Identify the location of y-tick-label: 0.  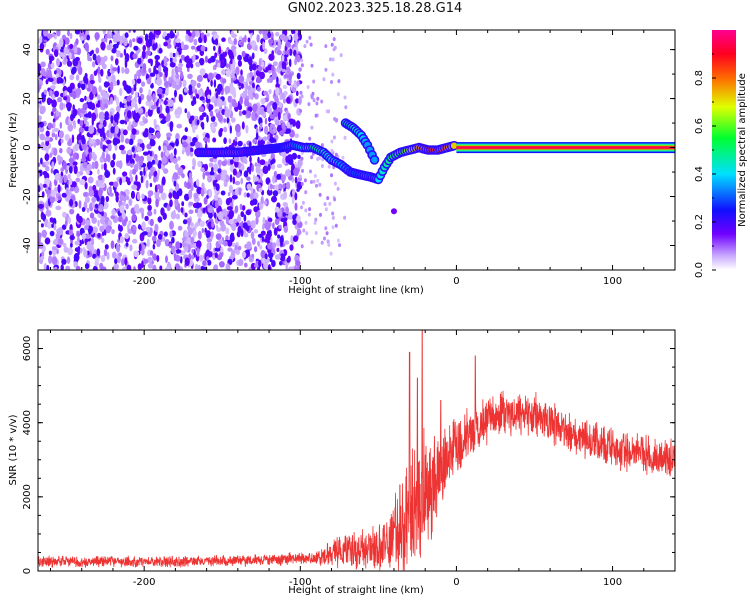
(27, 147).